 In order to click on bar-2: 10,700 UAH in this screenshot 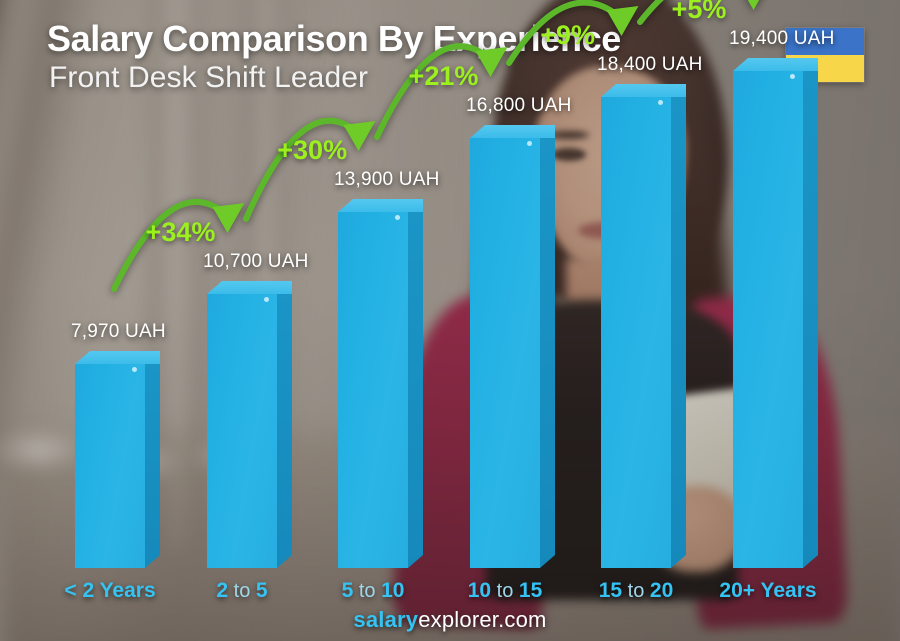, I will do `click(255, 409)`.